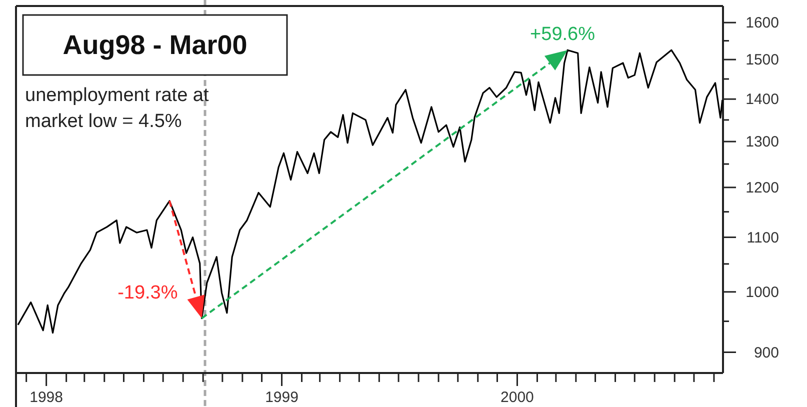  Describe the element at coordinates (517, 397) in the screenshot. I see `x-tick-label: 2000` at that location.